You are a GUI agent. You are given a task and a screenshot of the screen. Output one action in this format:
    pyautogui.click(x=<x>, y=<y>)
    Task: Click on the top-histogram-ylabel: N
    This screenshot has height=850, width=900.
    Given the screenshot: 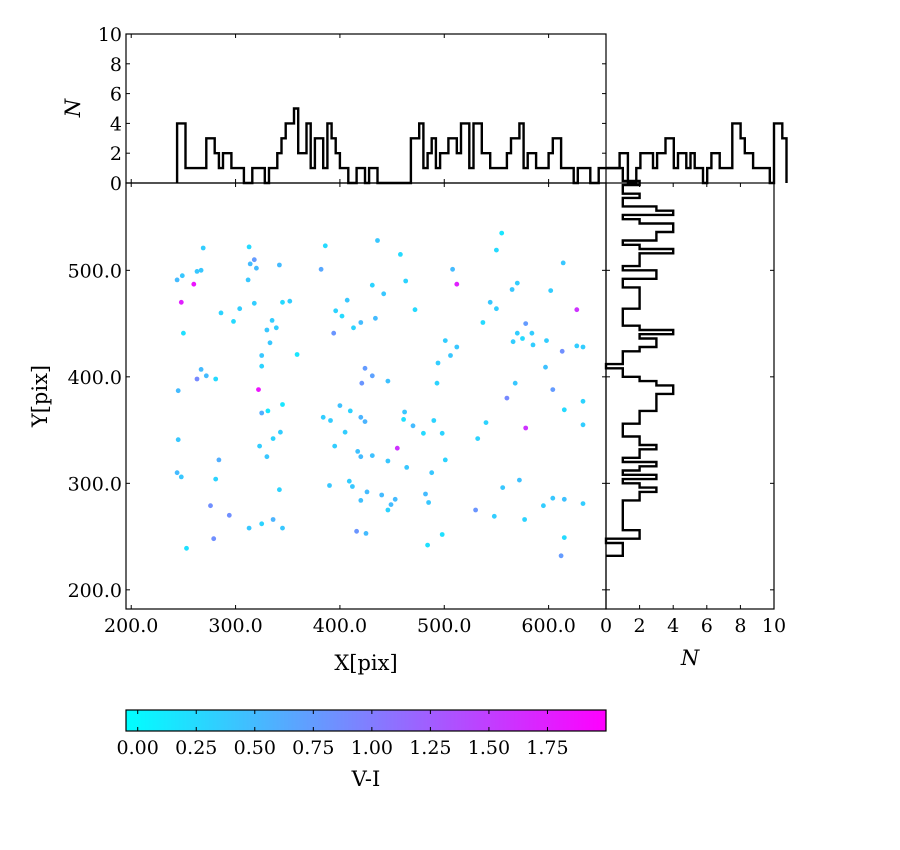 What is the action you would take?
    pyautogui.click(x=73, y=108)
    